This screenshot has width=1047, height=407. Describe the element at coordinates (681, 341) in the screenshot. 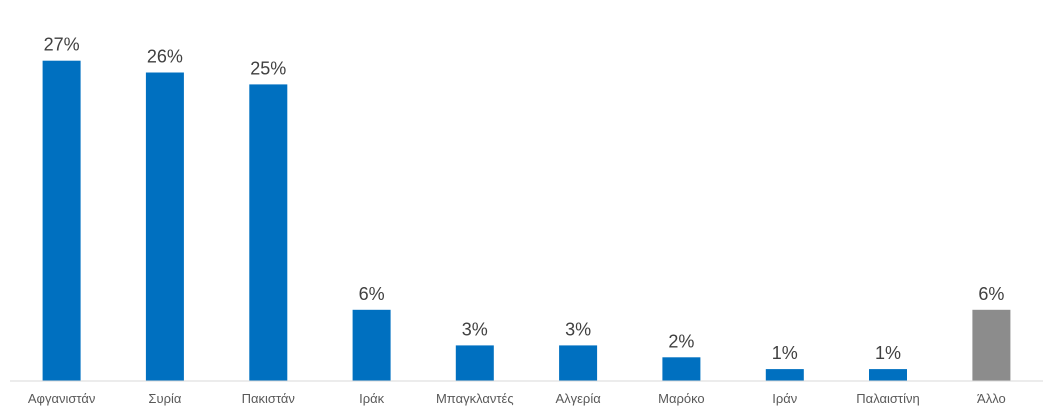

I see `data-label-6: 2%` at that location.